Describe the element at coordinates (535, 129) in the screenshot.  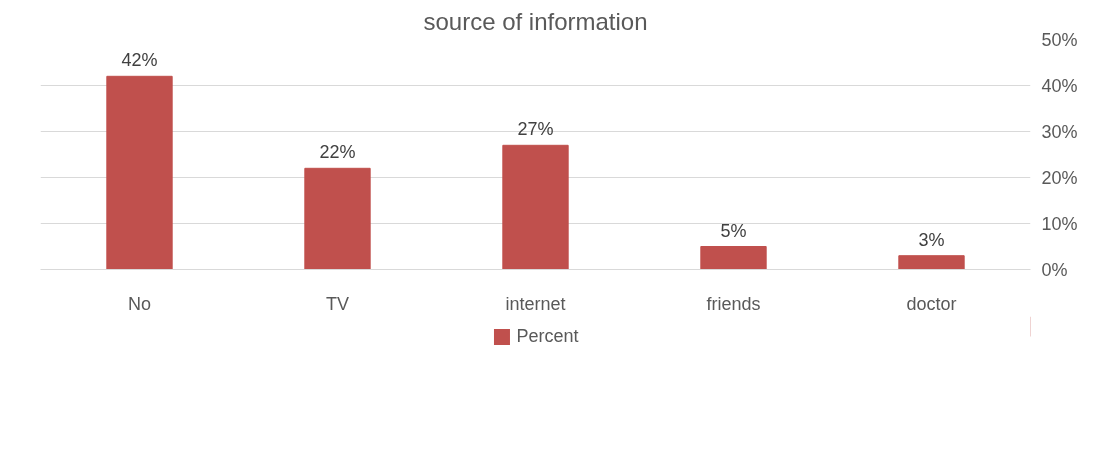
I see `data-label: 27%` at that location.